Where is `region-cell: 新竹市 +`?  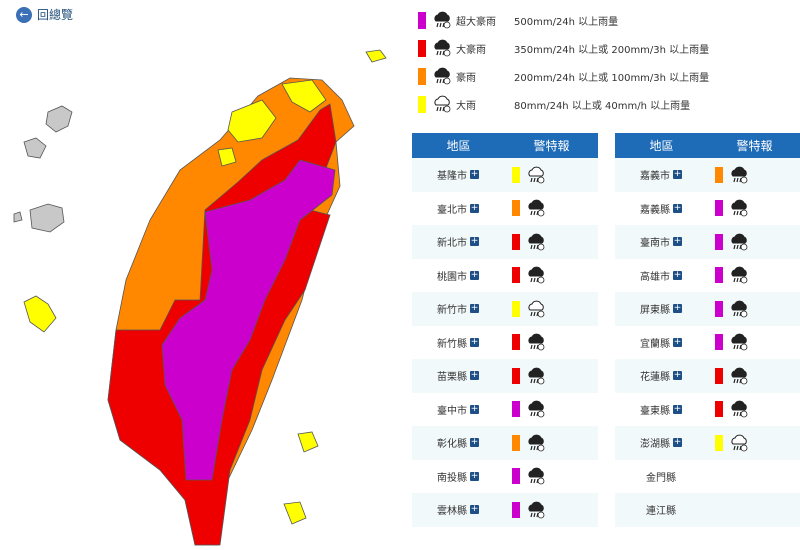
region-cell: 新竹市 + is located at coordinates (458, 308).